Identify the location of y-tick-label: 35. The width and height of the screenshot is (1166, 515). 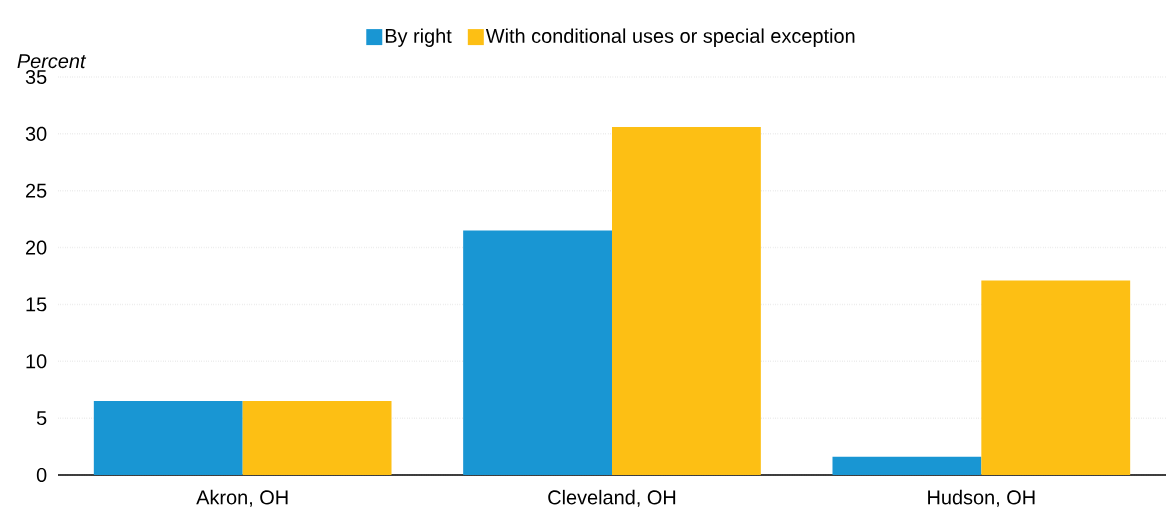
(36, 77).